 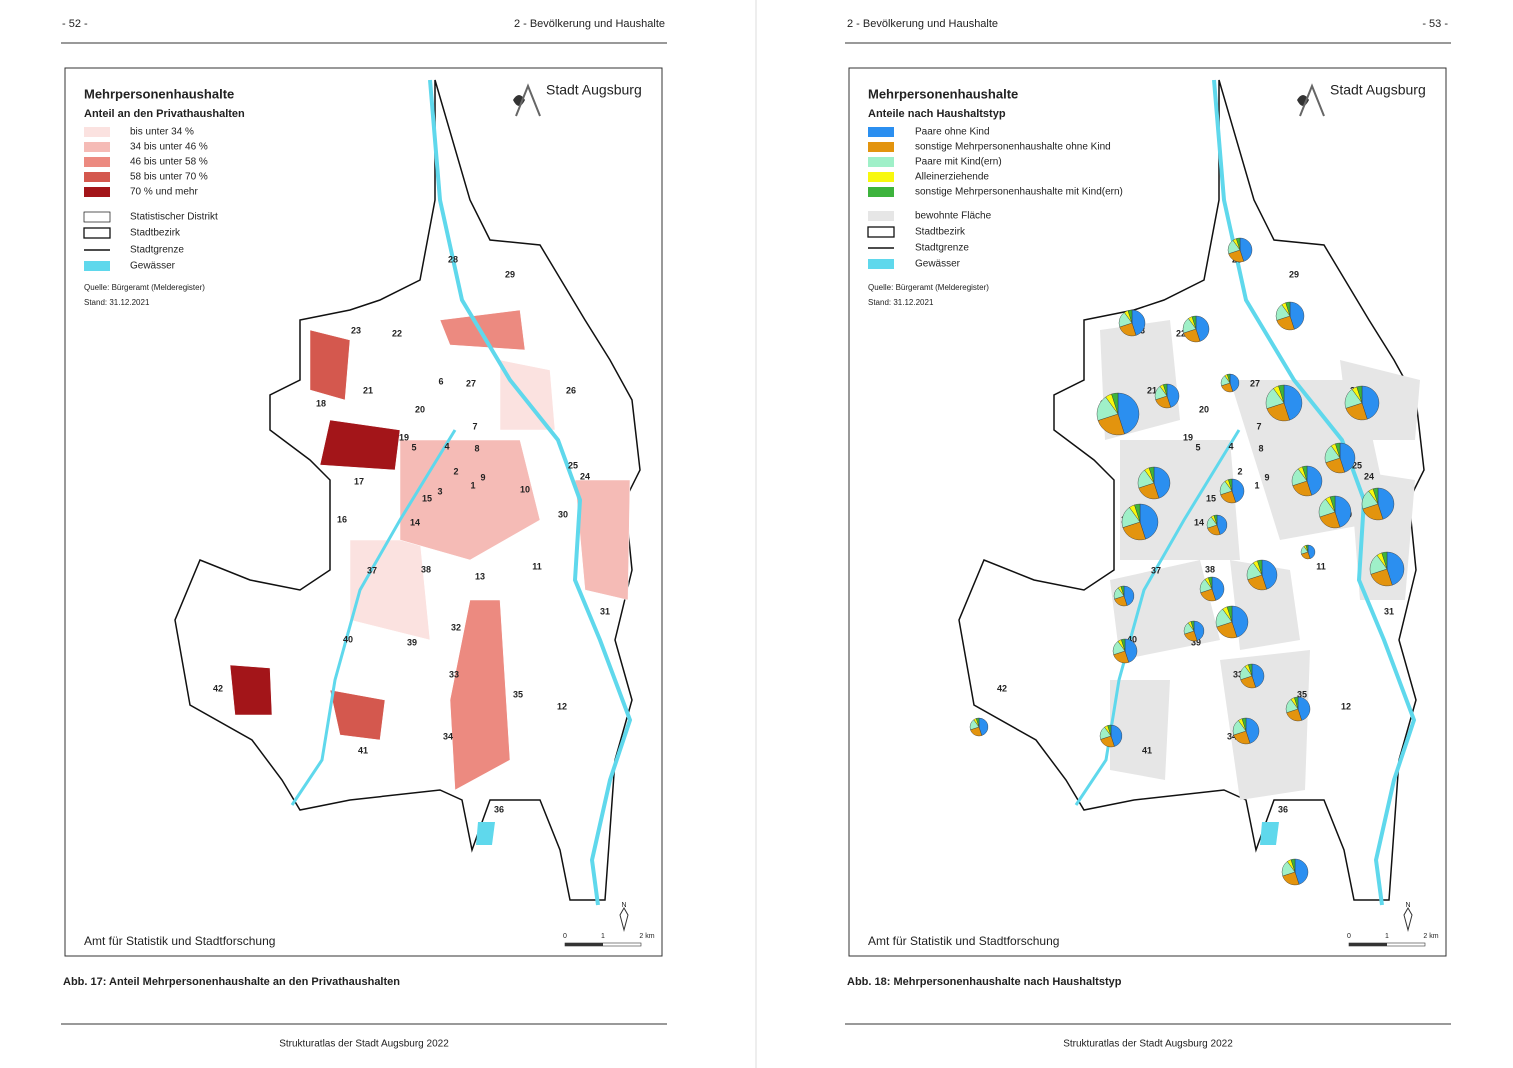 What do you see at coordinates (938, 264) in the screenshot?
I see `legend-label: Gewässer` at bounding box center [938, 264].